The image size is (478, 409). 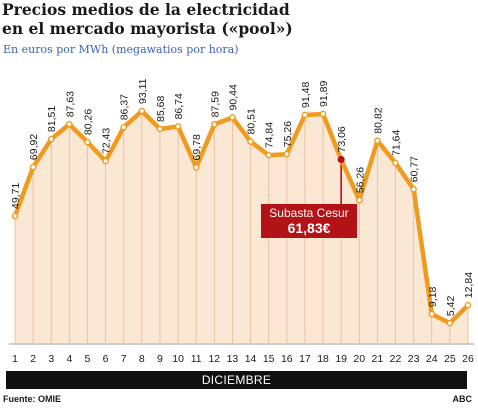 I want to click on x-tick-label: 8, so click(x=142, y=359).